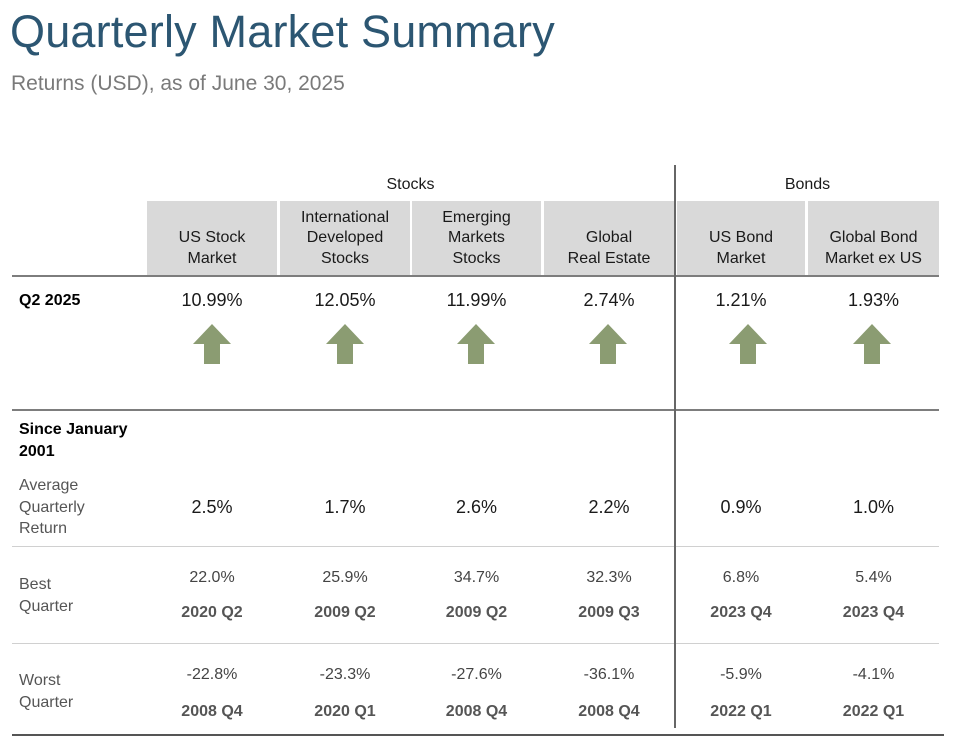  What do you see at coordinates (212, 300) in the screenshot?
I see `q2-value-us-stock: 10.99%` at bounding box center [212, 300].